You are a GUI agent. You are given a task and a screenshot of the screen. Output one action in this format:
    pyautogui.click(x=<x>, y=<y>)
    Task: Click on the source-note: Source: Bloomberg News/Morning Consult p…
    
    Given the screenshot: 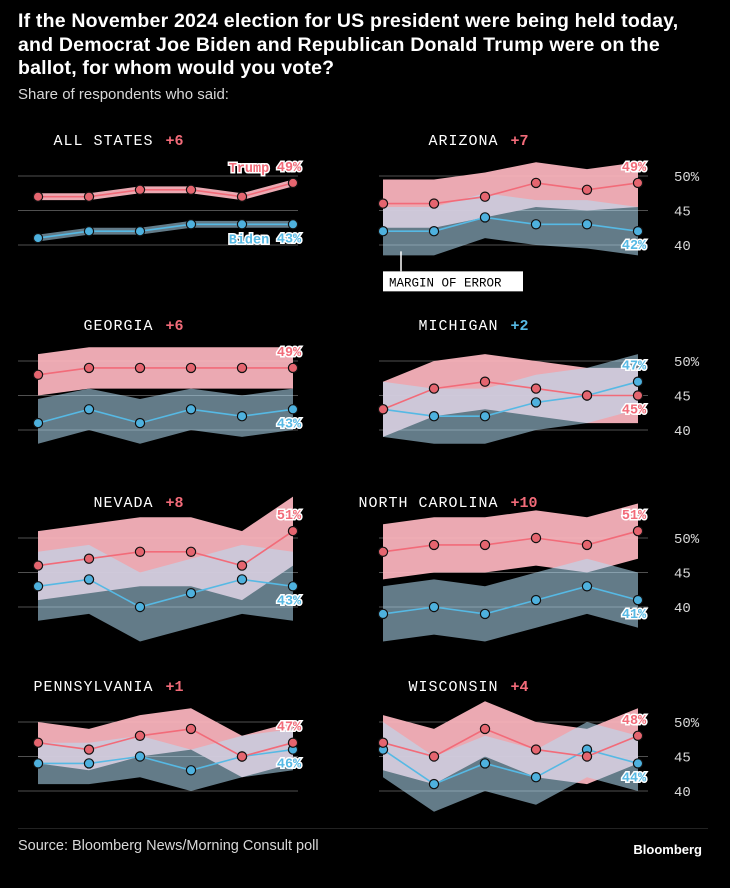 What is the action you would take?
    pyautogui.click(x=168, y=846)
    